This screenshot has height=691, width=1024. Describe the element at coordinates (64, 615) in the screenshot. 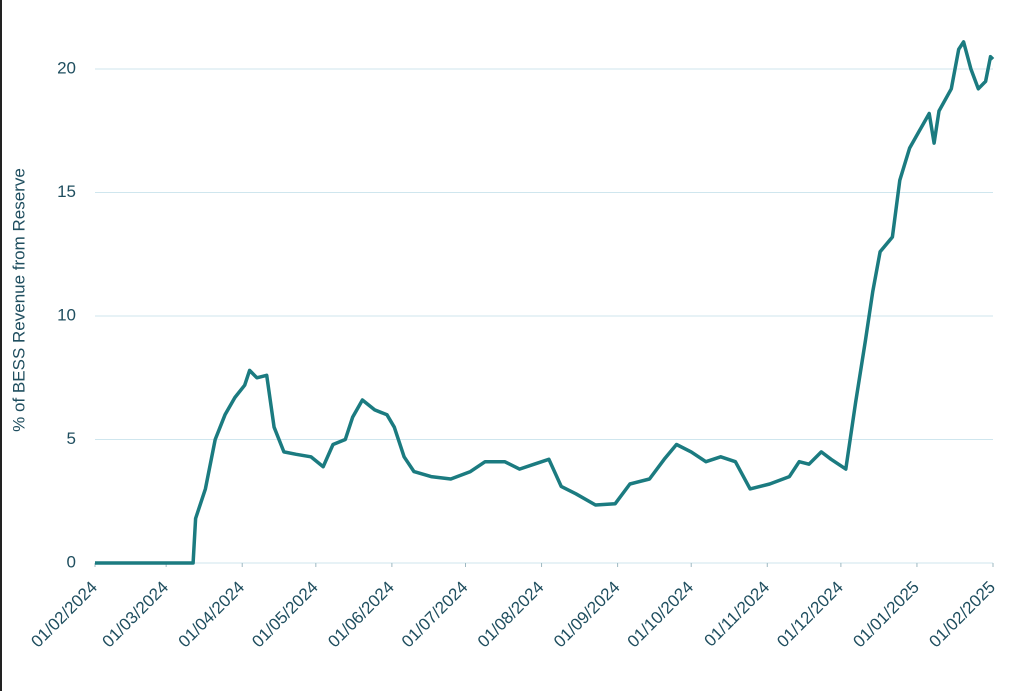

I see `x-tick-label: 01/02/2024` at that location.